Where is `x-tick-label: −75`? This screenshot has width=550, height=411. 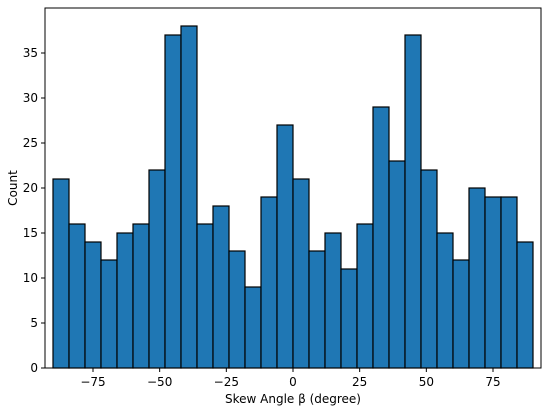 x-tick-label: −75 is located at coordinates (92, 382).